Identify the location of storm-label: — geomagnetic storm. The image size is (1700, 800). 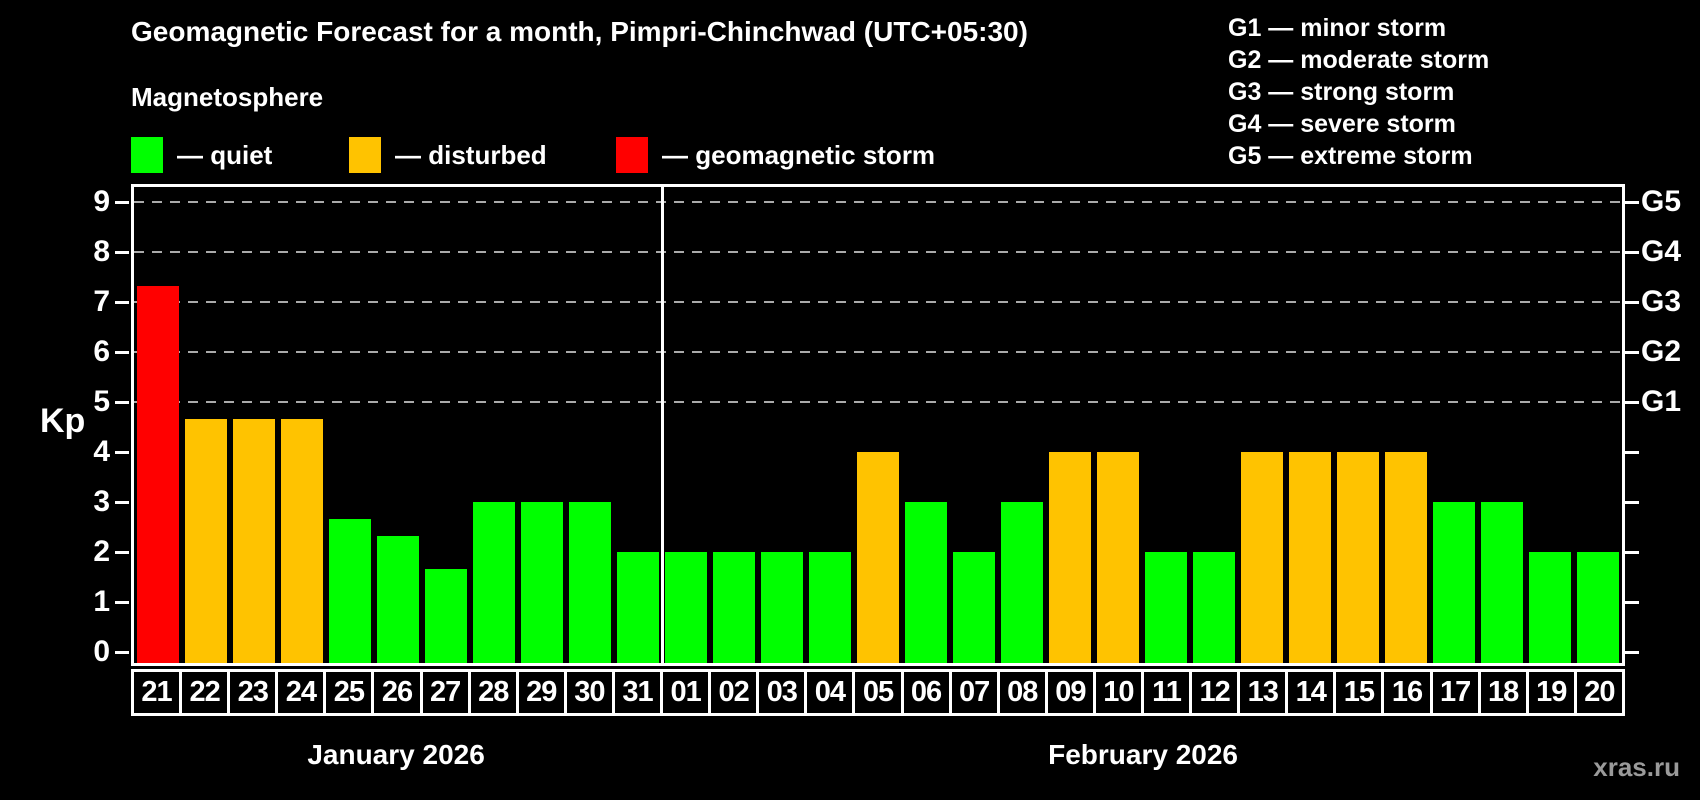
(799, 154).